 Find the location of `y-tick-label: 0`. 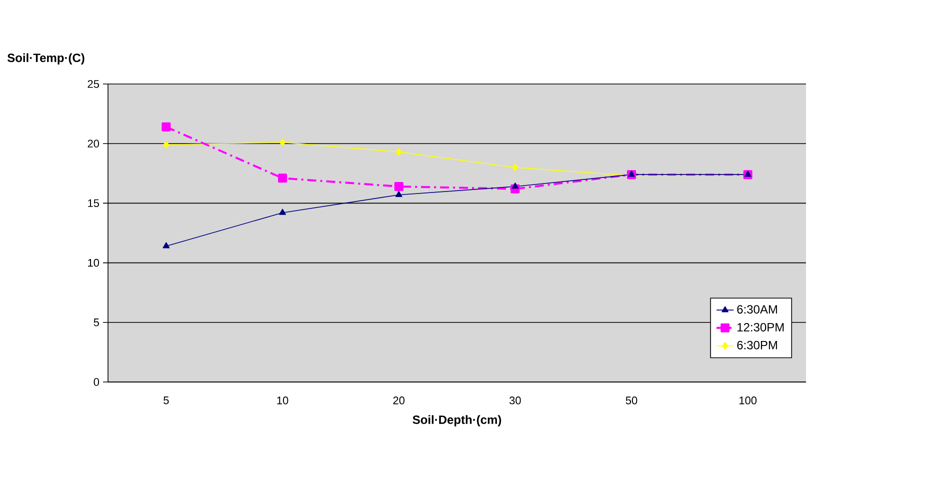

y-tick-label: 0 is located at coordinates (97, 382).